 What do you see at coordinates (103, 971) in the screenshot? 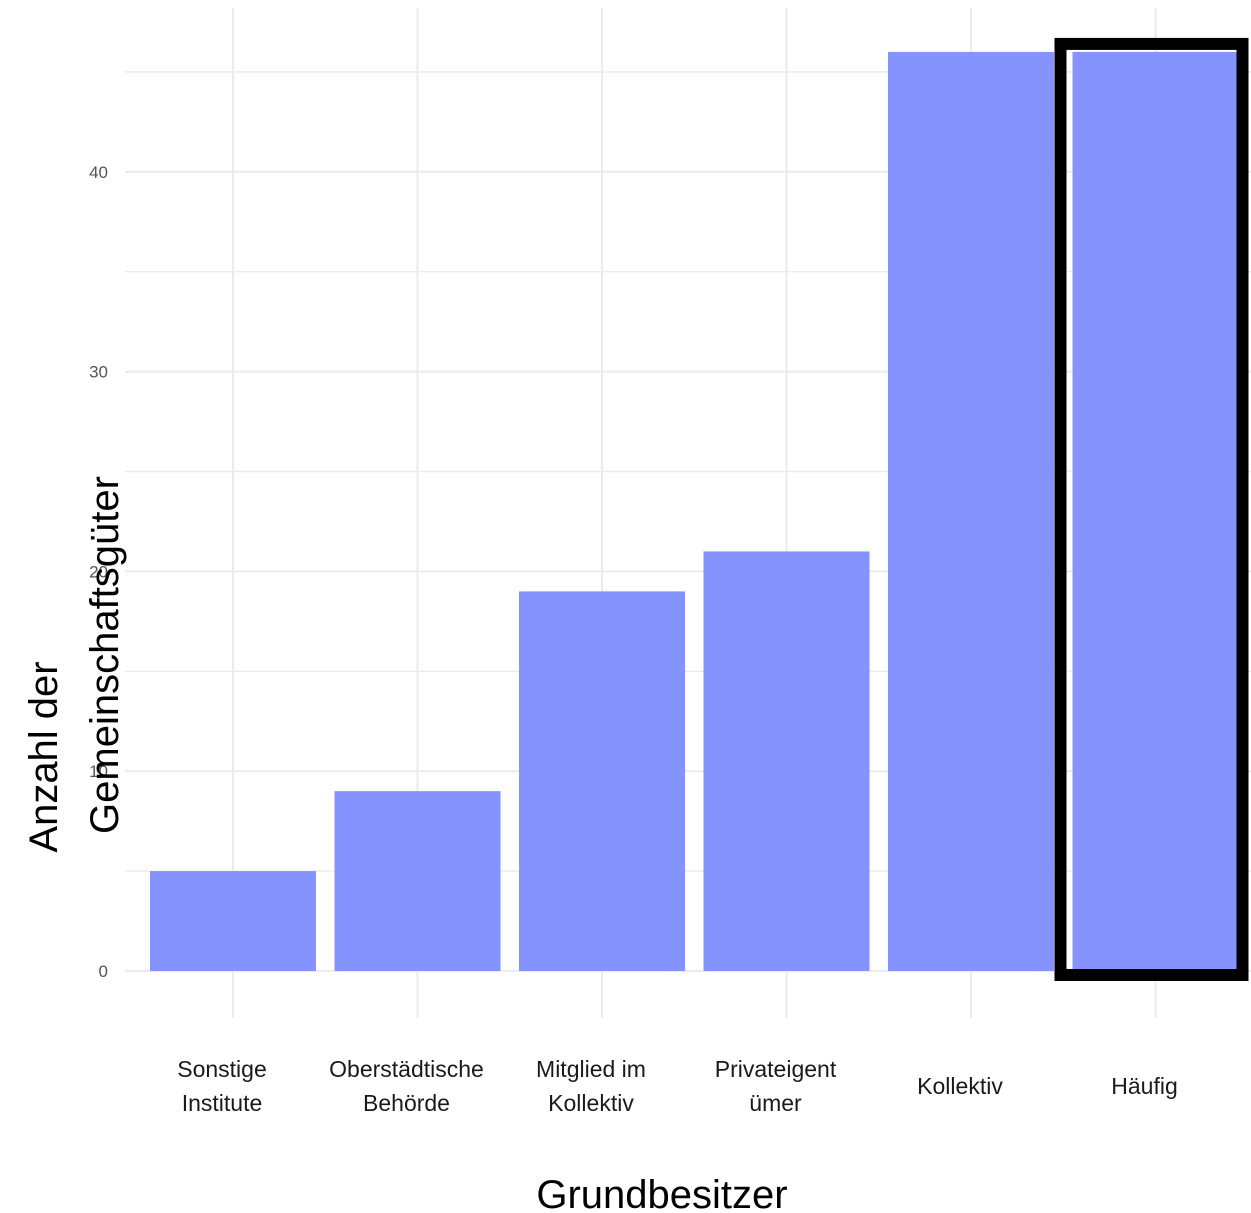
I see `y-tick-label: 0` at bounding box center [103, 971].